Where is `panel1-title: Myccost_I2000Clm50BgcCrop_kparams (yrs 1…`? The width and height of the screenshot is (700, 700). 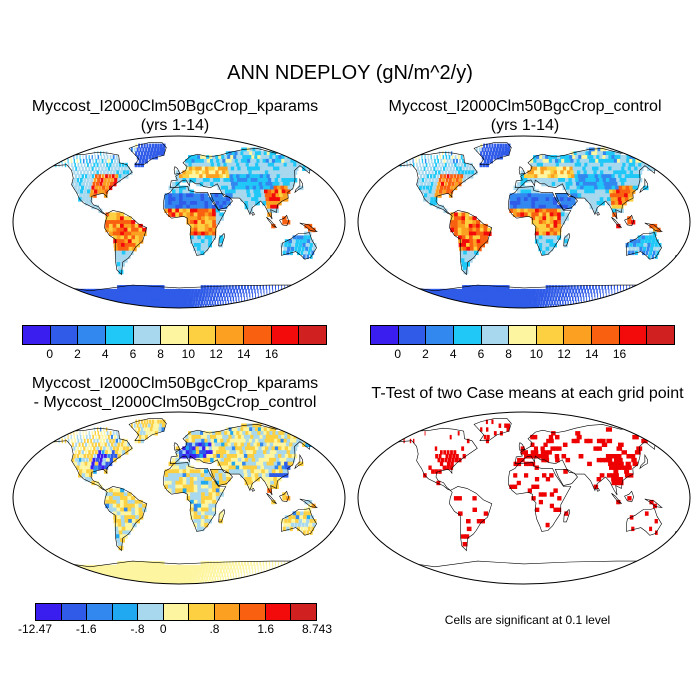 panel1-title: Myccost_I2000Clm50BgcCrop_kparams (yrs 1… is located at coordinates (175, 116).